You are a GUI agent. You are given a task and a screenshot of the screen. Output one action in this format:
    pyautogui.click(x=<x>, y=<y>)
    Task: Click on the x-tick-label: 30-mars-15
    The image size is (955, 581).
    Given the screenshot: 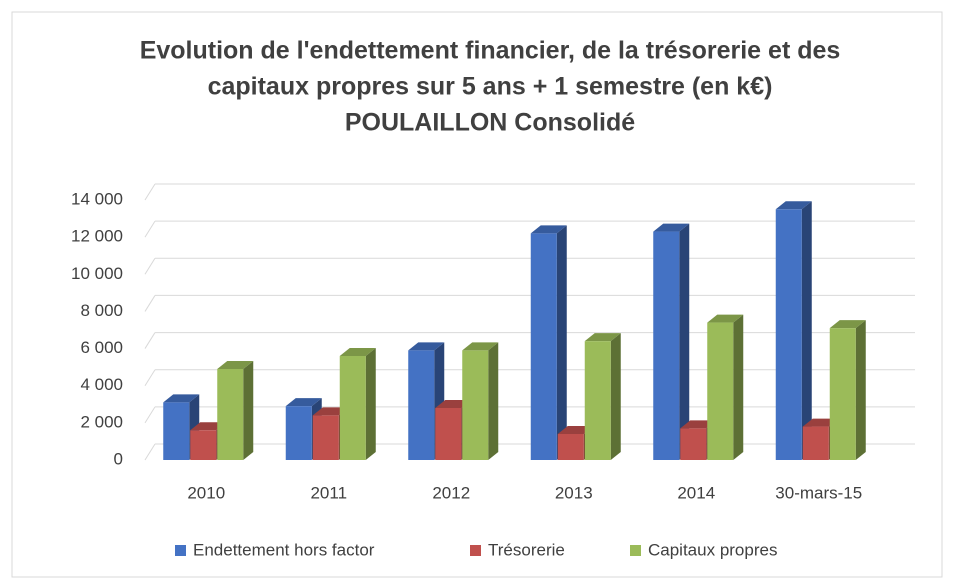 What is the action you would take?
    pyautogui.click(x=818, y=492)
    